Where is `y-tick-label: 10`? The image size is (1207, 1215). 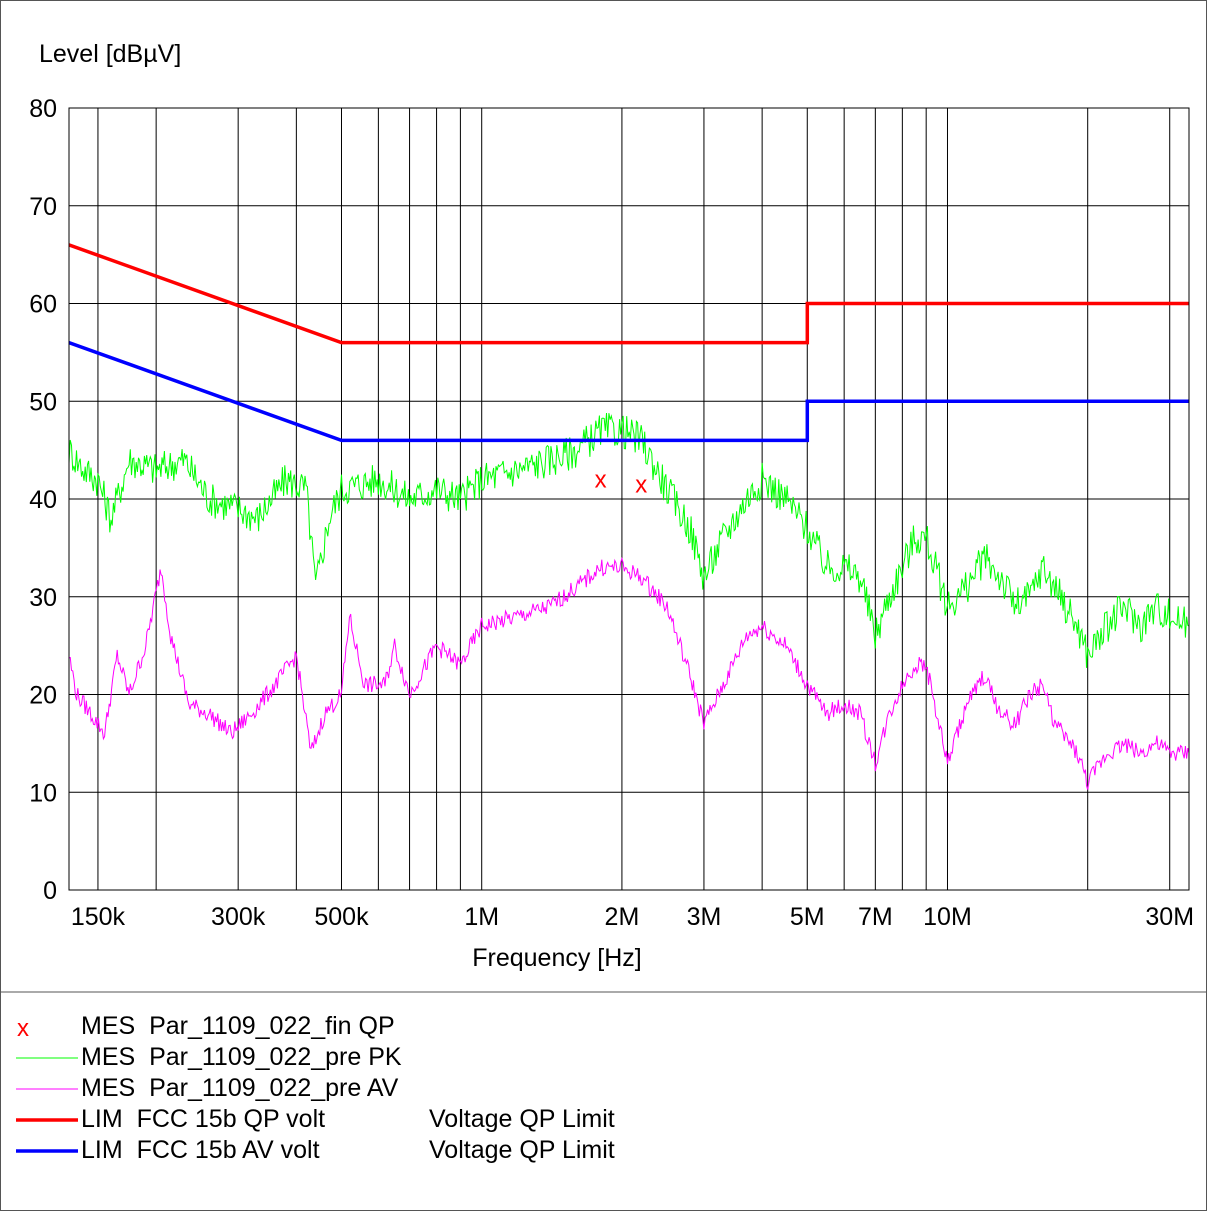 y-tick-label: 10 is located at coordinates (43, 793).